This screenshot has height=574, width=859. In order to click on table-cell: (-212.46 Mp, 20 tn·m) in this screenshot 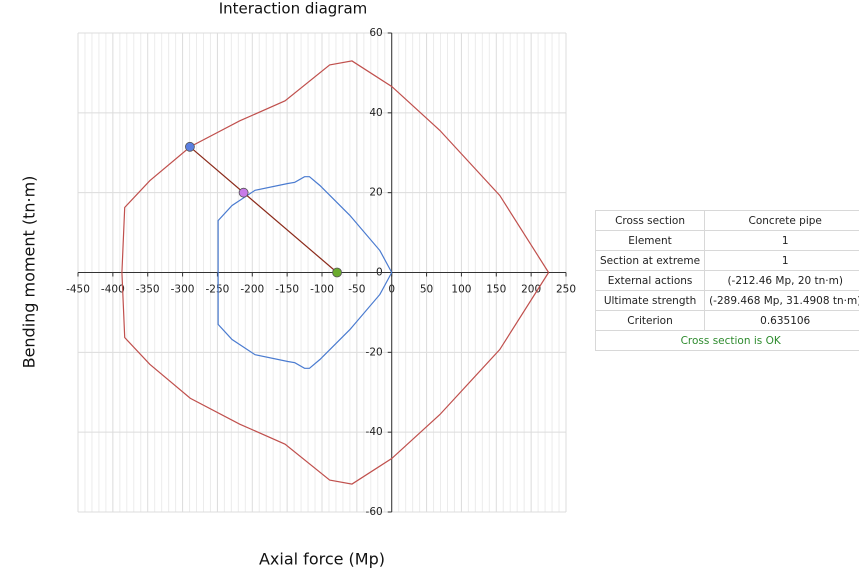, I will do `click(781, 280)`.